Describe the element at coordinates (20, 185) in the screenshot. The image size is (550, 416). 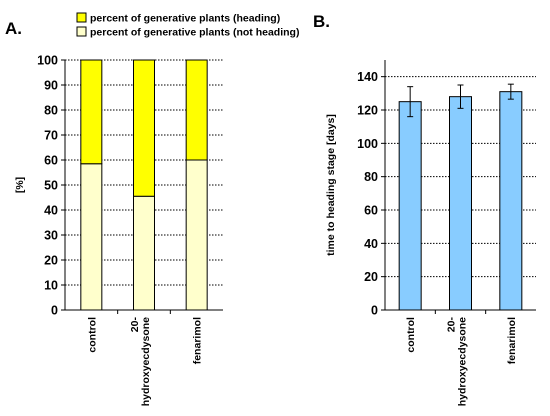
I see `y-axis-label: [%]` at that location.